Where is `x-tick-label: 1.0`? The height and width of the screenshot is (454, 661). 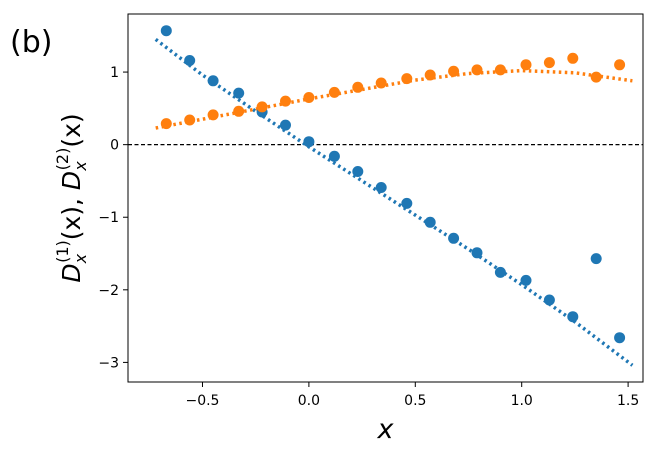
x-tick-label: 1.0 is located at coordinates (522, 401).